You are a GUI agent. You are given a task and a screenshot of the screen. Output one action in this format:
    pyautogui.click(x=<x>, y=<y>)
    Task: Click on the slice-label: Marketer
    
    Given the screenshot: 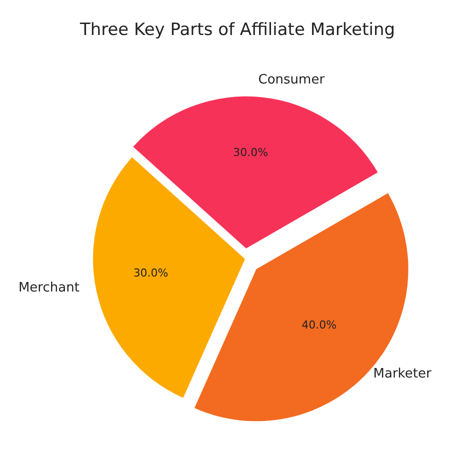 What is the action you would take?
    pyautogui.click(x=402, y=374)
    